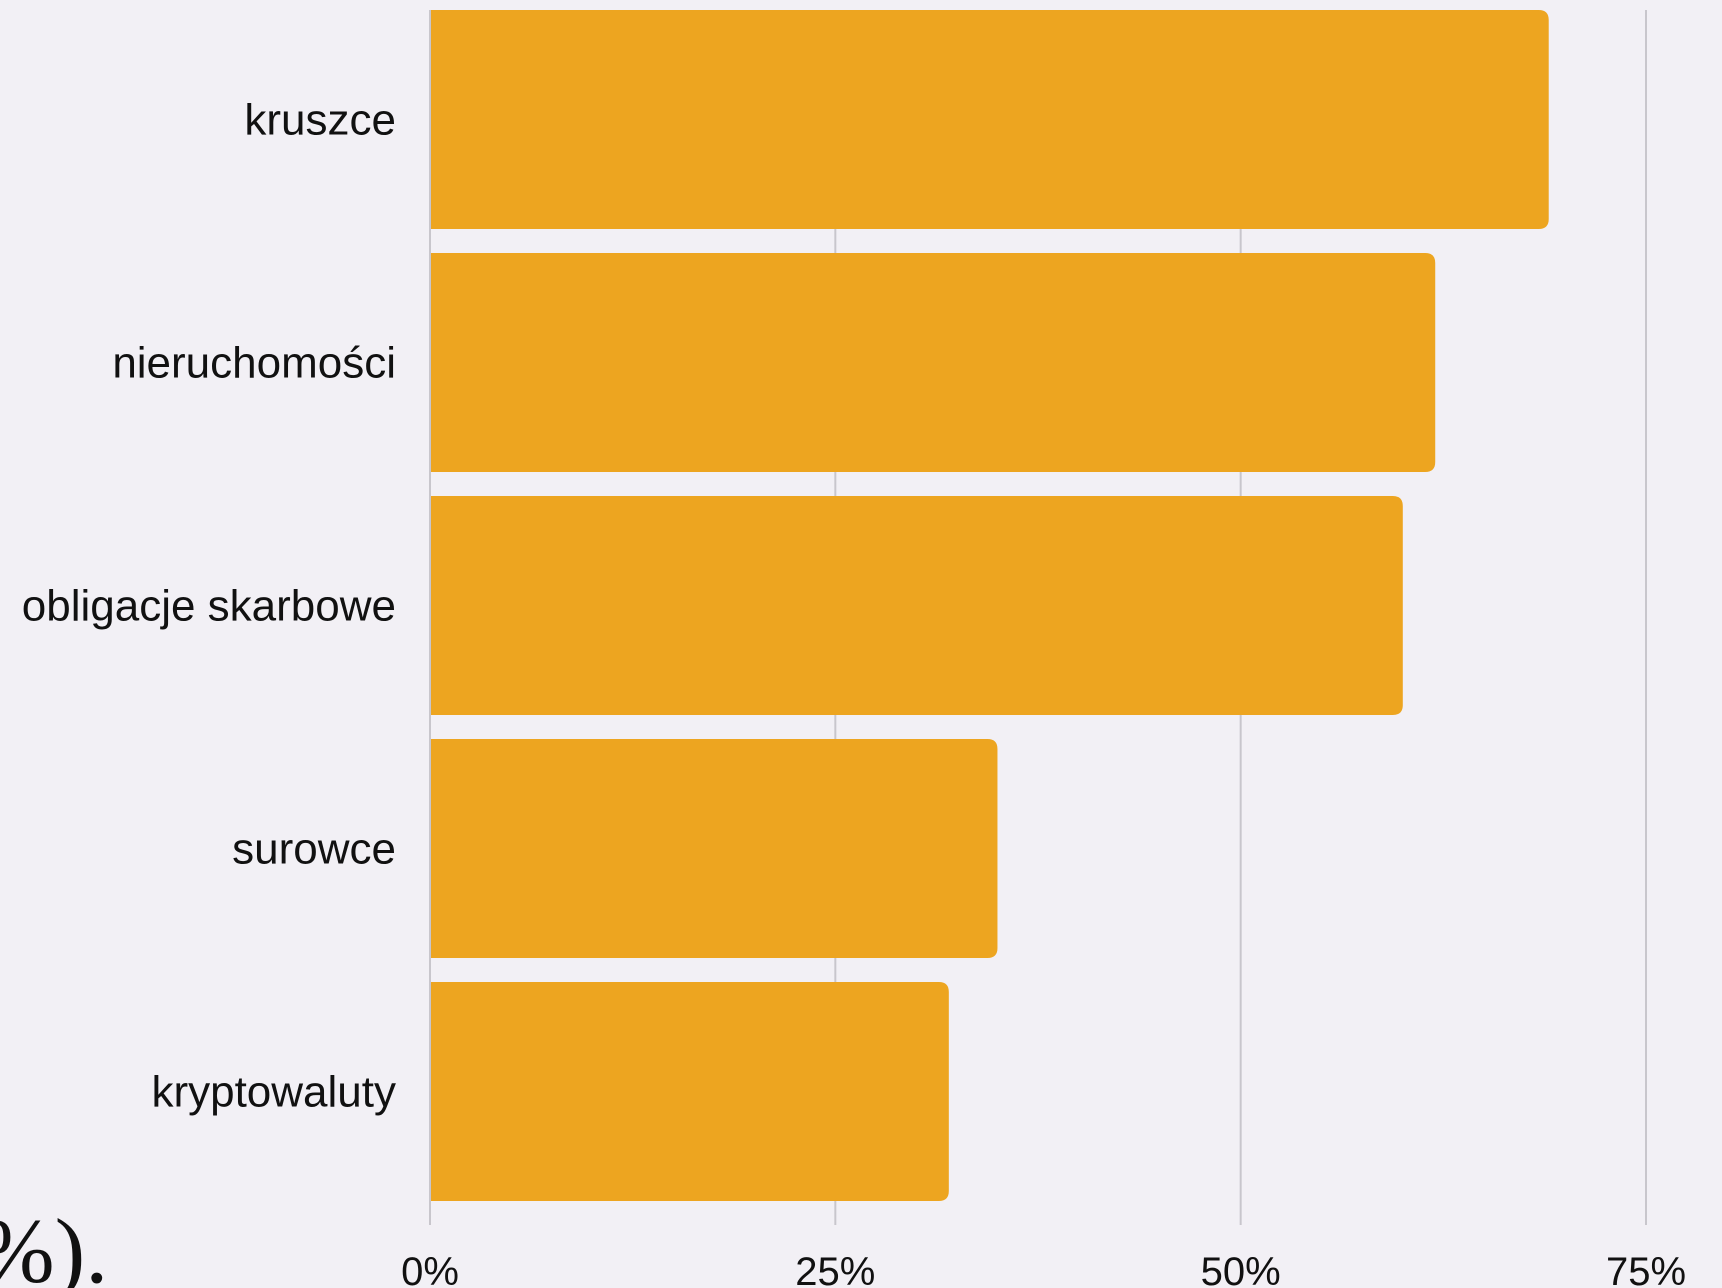 Image resolution: width=1722 pixels, height=1288 pixels. Describe the element at coordinates (430, 1269) in the screenshot. I see `x-tick-label-0: 0%` at that location.